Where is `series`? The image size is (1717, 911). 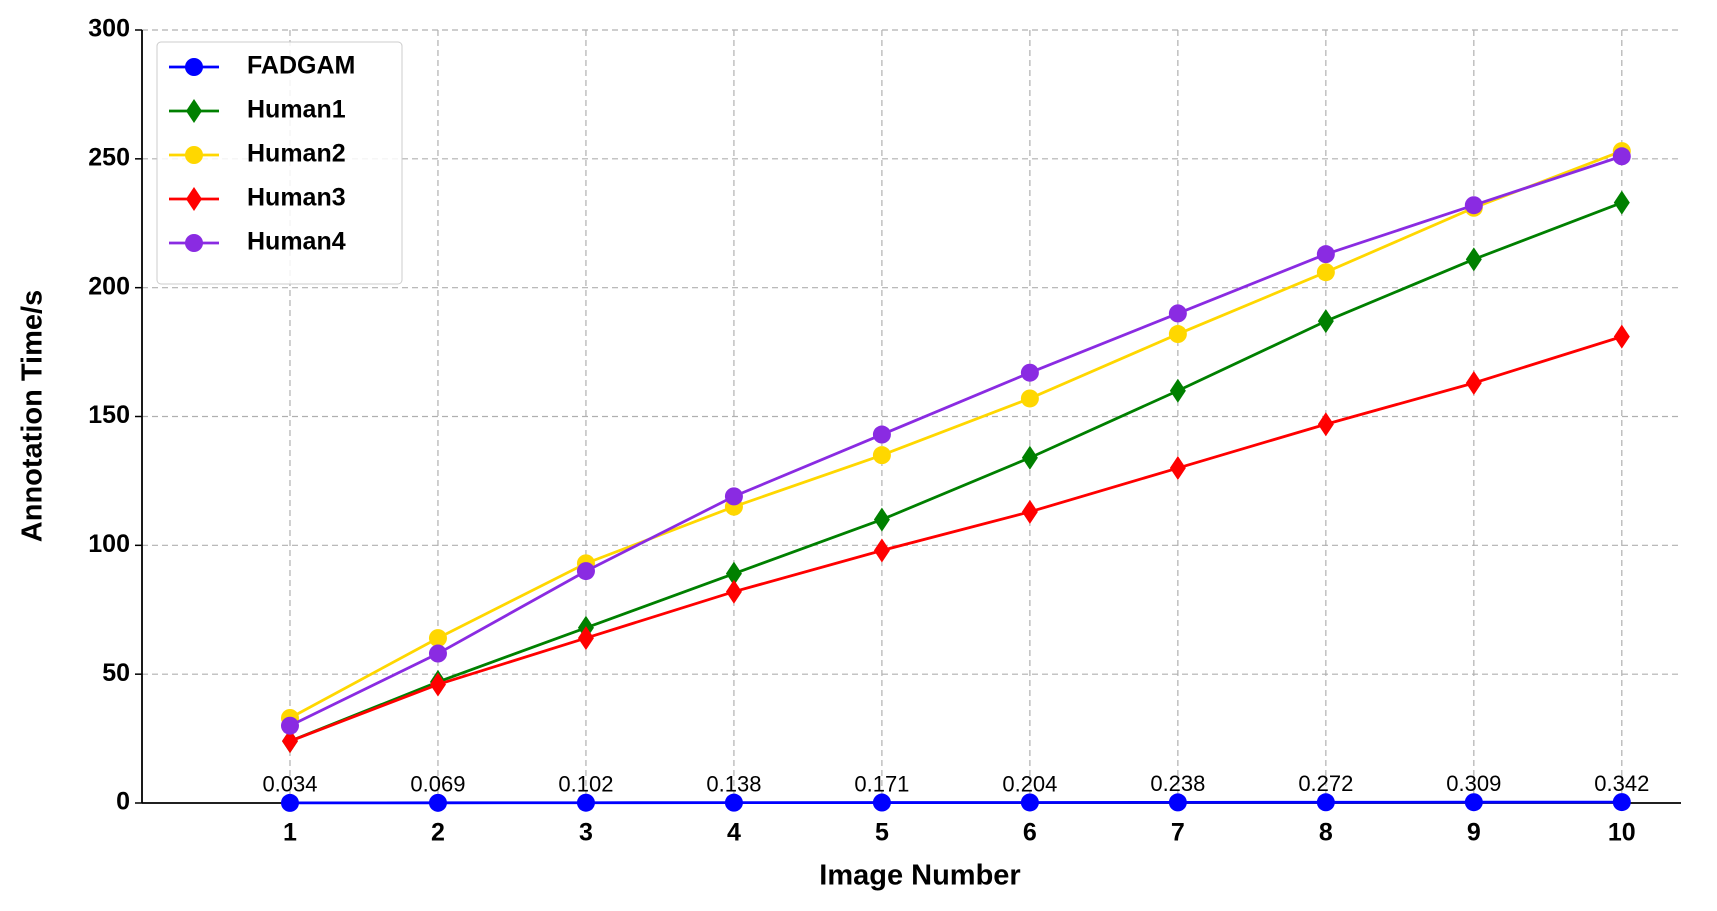
series is located at coordinates (955, 802).